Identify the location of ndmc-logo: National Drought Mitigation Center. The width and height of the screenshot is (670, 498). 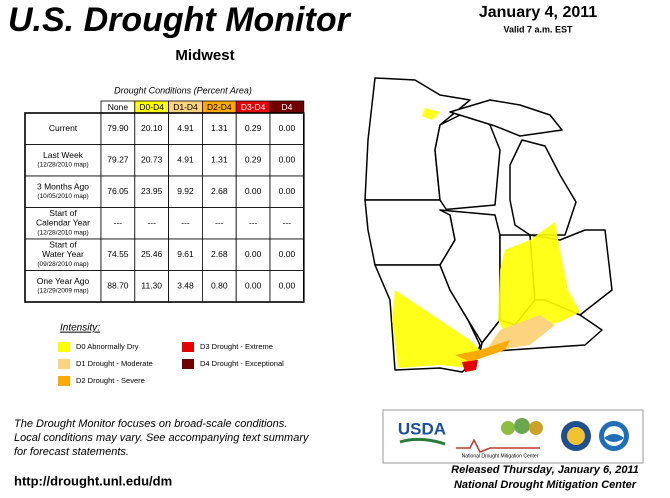
(500, 456).